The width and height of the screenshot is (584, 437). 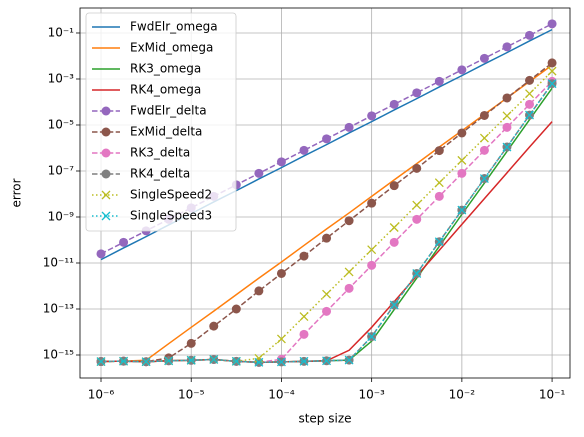 What do you see at coordinates (191, 395) in the screenshot?
I see `x-tick-label: 10⁻⁵` at bounding box center [191, 395].